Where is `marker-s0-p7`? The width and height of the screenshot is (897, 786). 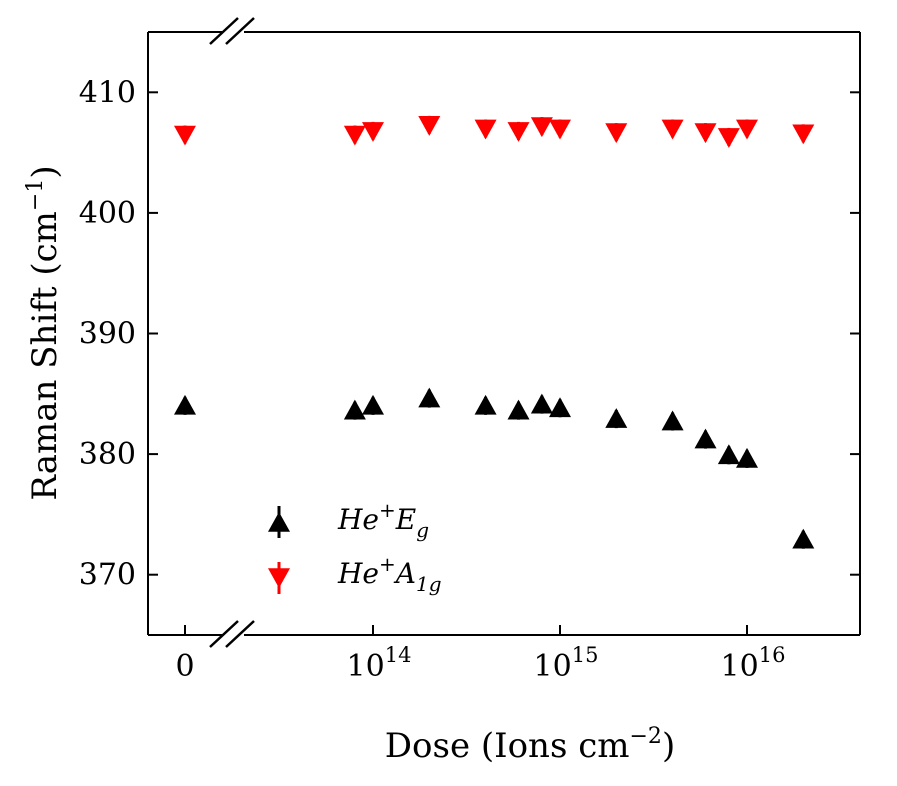 marker-s0-p7 is located at coordinates (560, 407).